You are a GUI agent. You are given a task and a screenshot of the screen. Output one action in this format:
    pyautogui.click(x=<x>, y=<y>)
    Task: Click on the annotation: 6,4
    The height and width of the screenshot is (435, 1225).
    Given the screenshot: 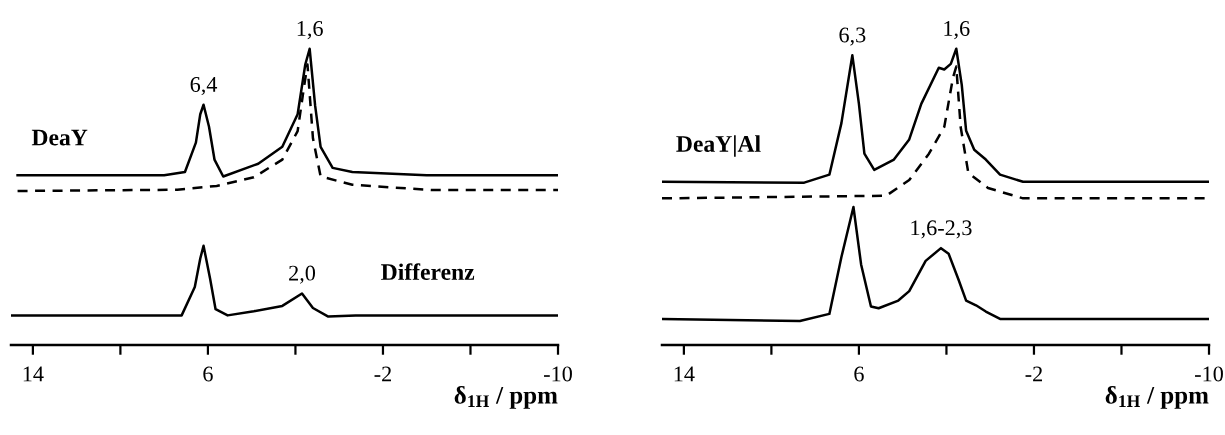 What is the action you would take?
    pyautogui.click(x=204, y=86)
    